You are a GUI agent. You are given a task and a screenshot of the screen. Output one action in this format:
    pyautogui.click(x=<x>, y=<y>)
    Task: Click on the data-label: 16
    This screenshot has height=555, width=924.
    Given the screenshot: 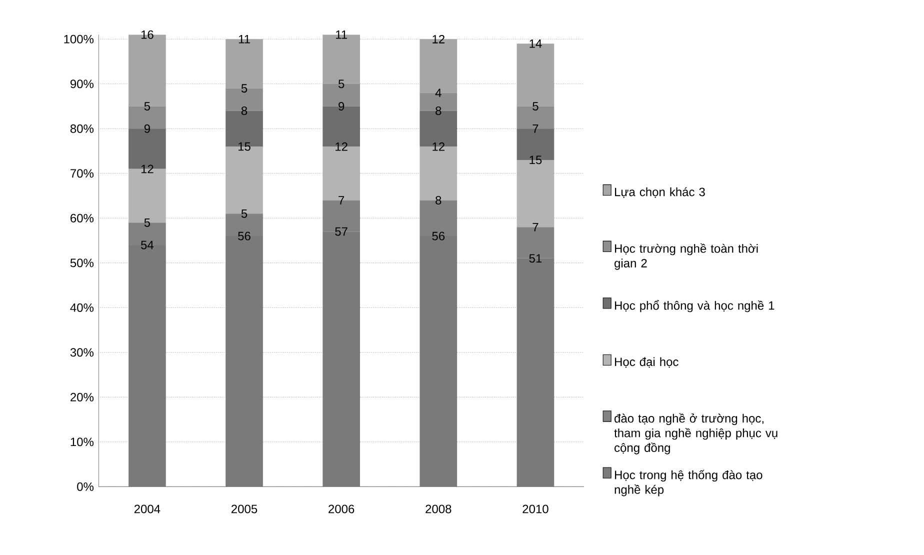 What is the action you would take?
    pyautogui.click(x=147, y=35)
    